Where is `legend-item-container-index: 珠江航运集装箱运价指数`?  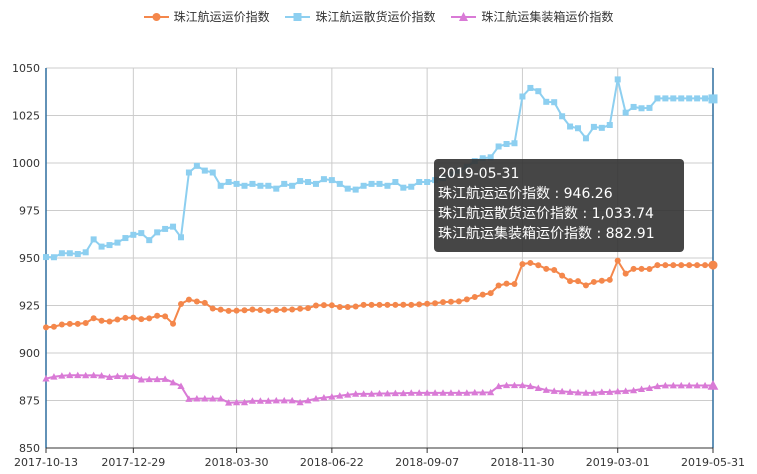
legend-item-container-index: 珠江航运集装箱运价指数 is located at coordinates (532, 16).